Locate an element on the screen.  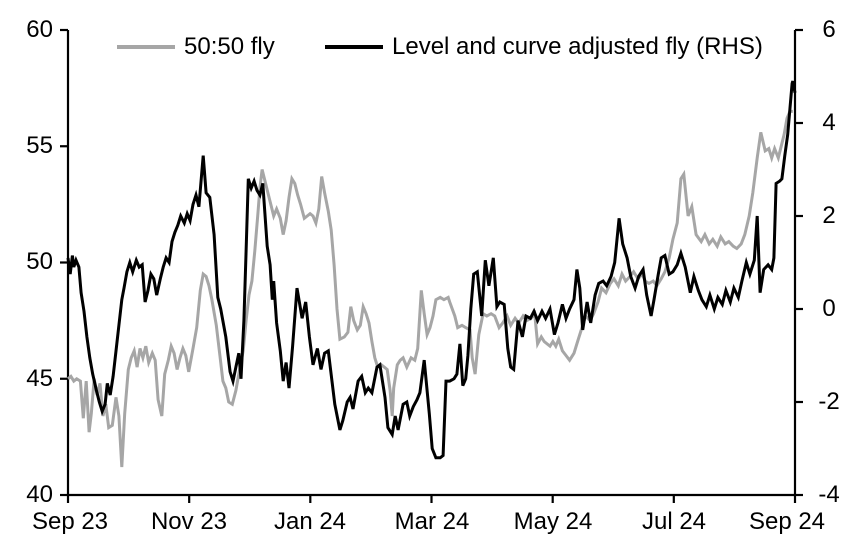
legend-line-sample-black is located at coordinates (354, 47).